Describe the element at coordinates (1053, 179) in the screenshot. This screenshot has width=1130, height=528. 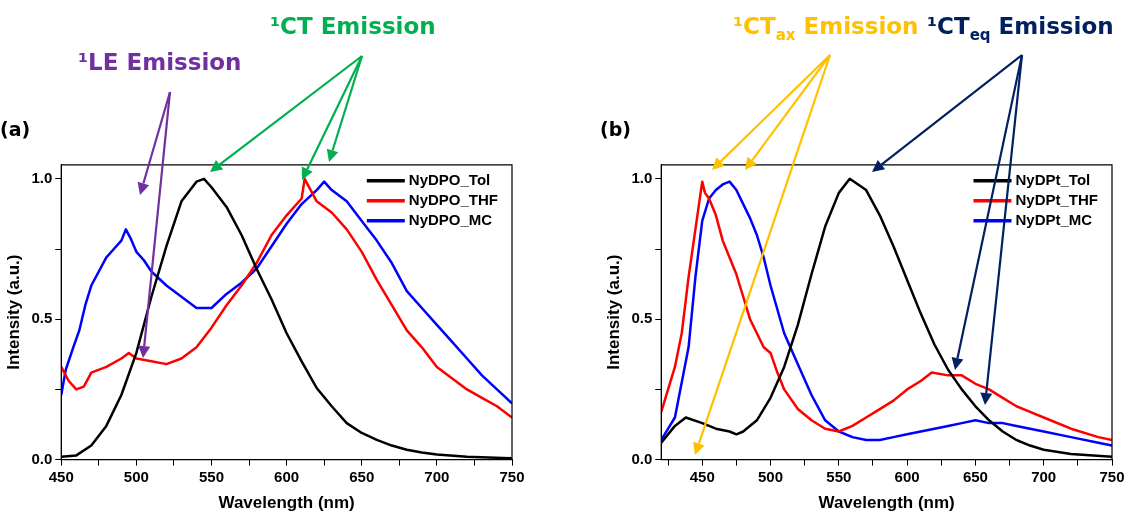
I see `legend-label: NyDPt_Tol` at that location.